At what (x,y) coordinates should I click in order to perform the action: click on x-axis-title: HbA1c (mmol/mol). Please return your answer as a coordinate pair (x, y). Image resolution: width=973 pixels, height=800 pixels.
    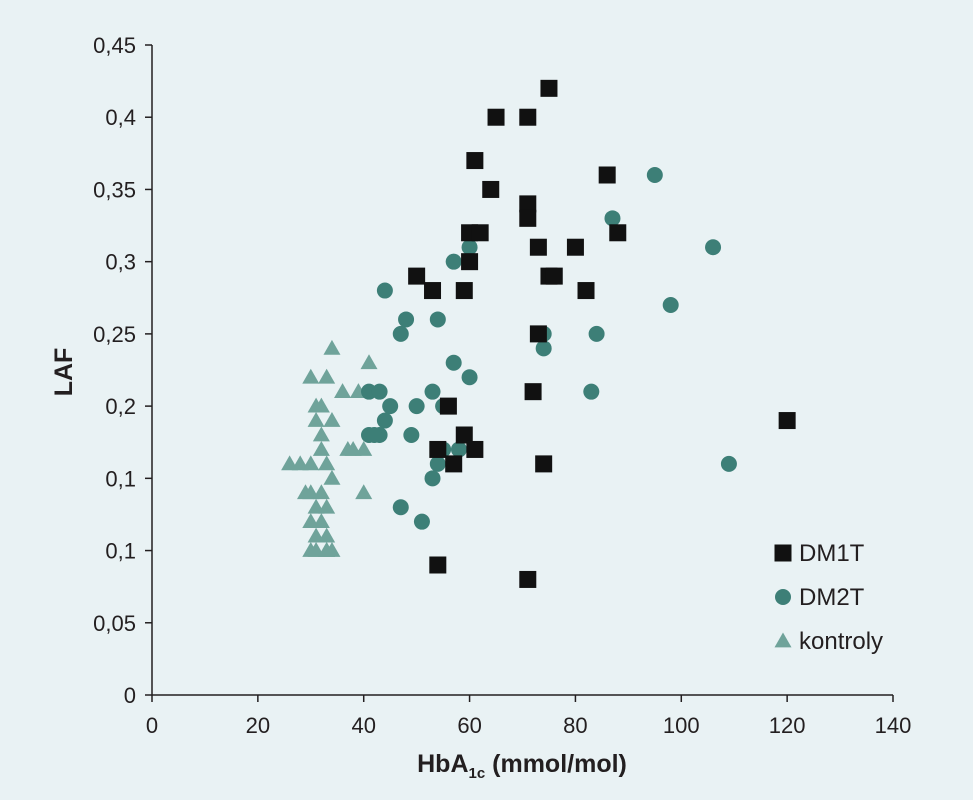
    Looking at the image, I should click on (522, 766).